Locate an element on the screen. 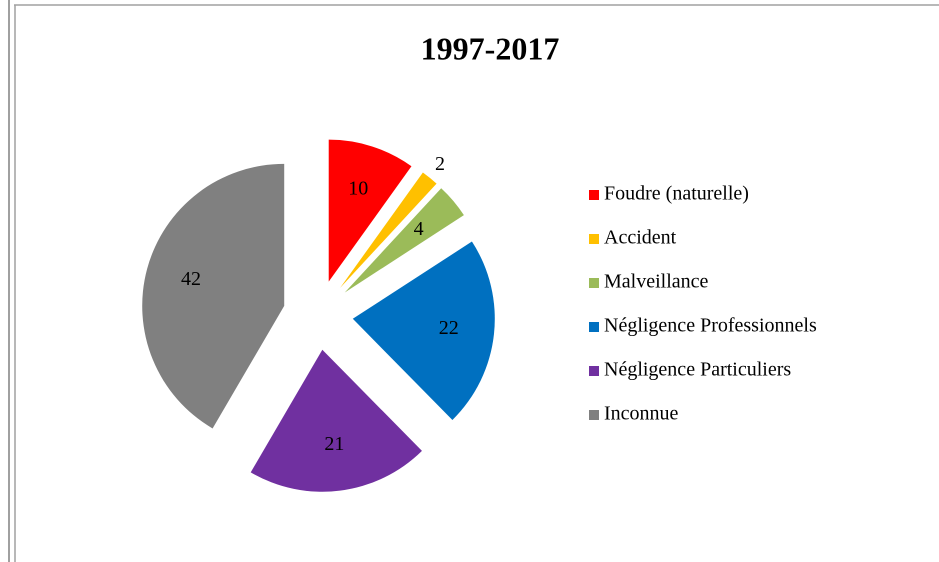  data-label: 21 is located at coordinates (334, 444).